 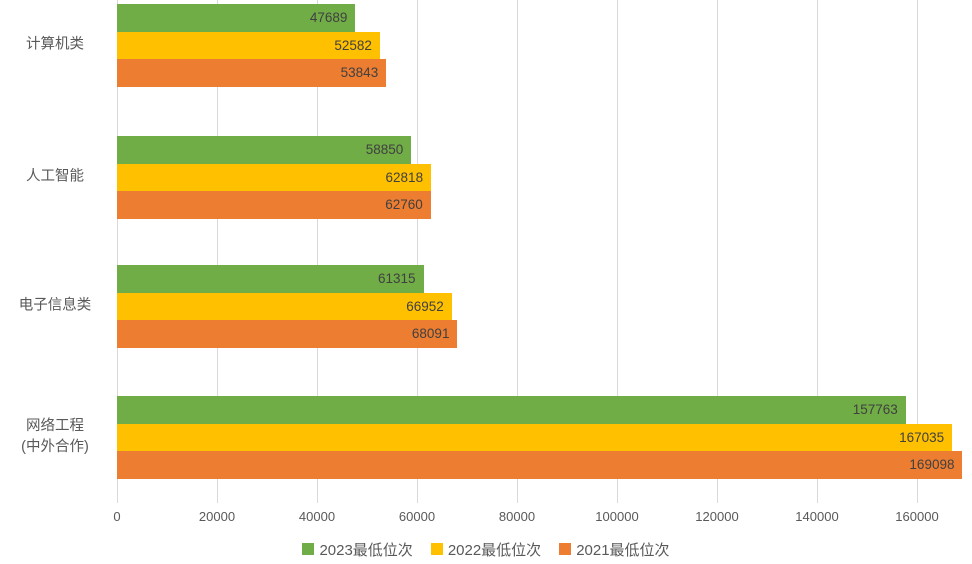 What do you see at coordinates (397, 279) in the screenshot?
I see `bar-value-label: 61315` at bounding box center [397, 279].